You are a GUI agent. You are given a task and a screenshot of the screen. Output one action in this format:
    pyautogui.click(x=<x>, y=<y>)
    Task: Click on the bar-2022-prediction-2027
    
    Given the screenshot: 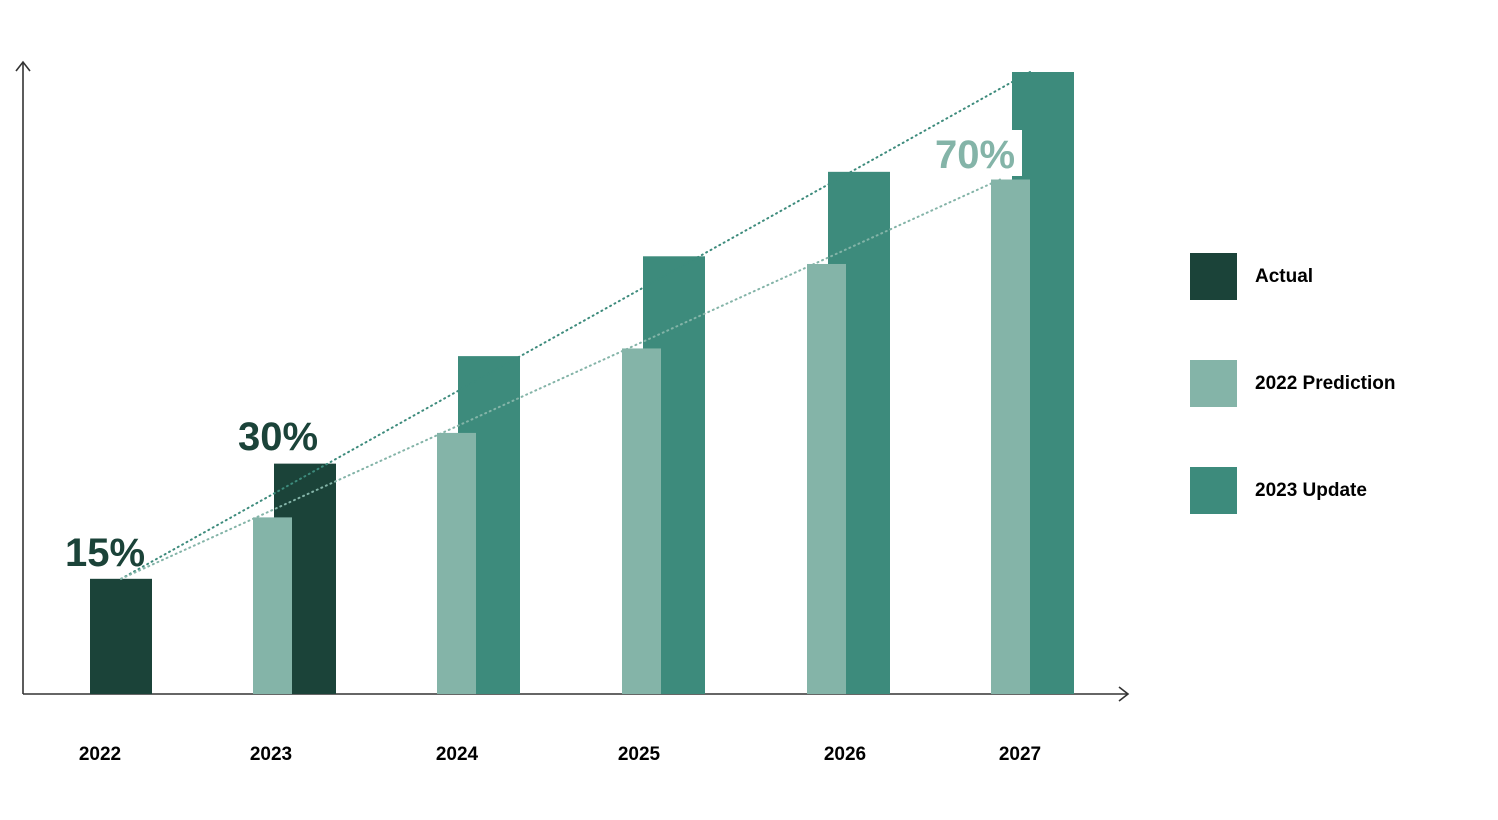 What is the action you would take?
    pyautogui.click(x=1010, y=437)
    